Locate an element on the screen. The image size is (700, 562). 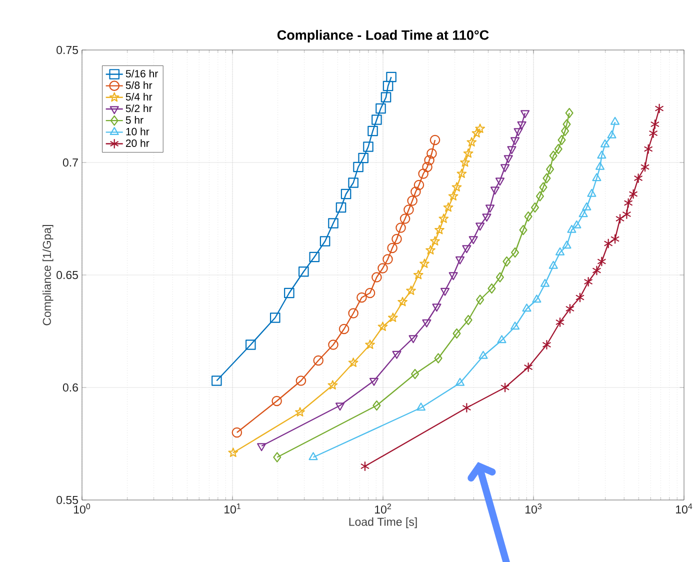
y-tick-label: 0.6 is located at coordinates (70, 387).